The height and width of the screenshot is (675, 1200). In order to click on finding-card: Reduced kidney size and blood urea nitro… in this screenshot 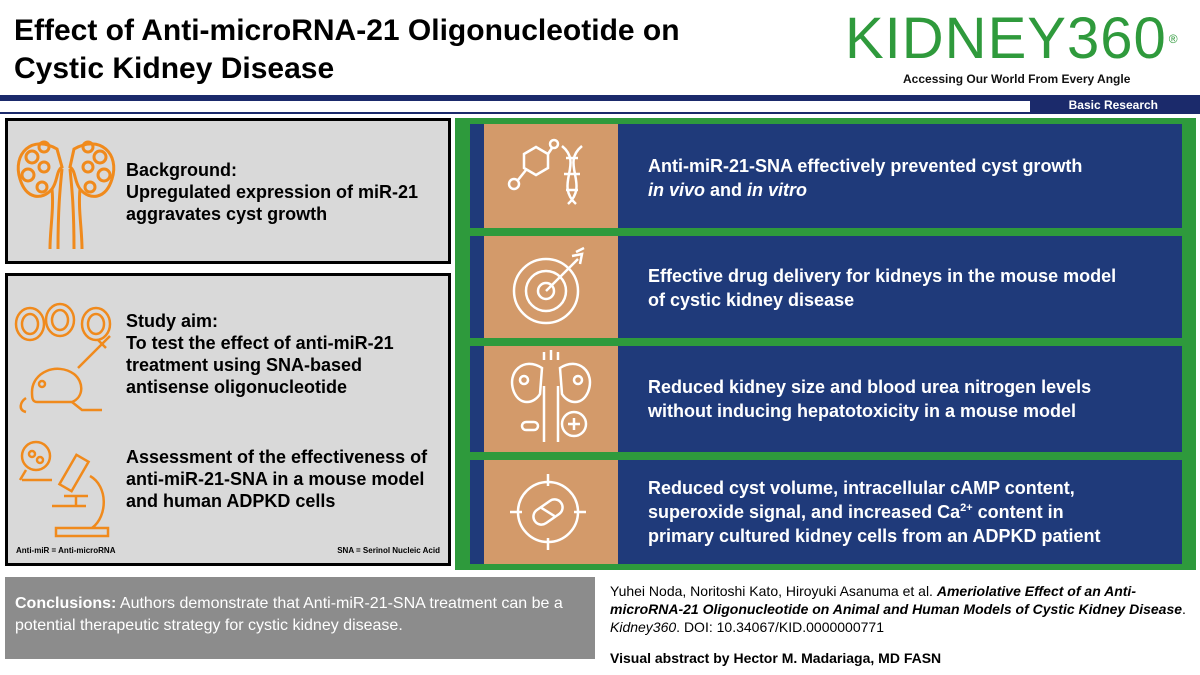, I will do `click(826, 399)`.